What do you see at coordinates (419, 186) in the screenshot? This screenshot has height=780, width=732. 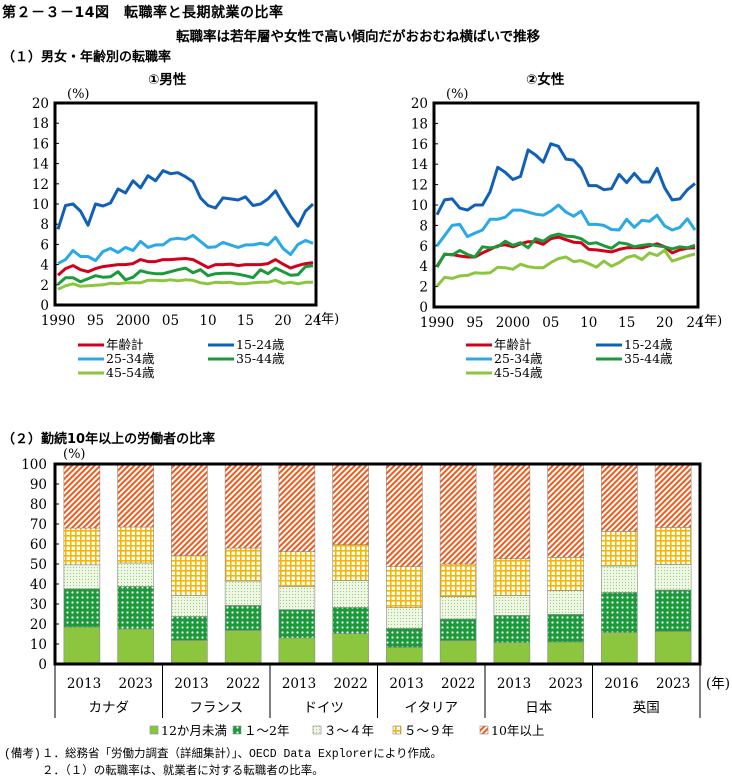 I see `y-tick-label: 12` at bounding box center [419, 186].